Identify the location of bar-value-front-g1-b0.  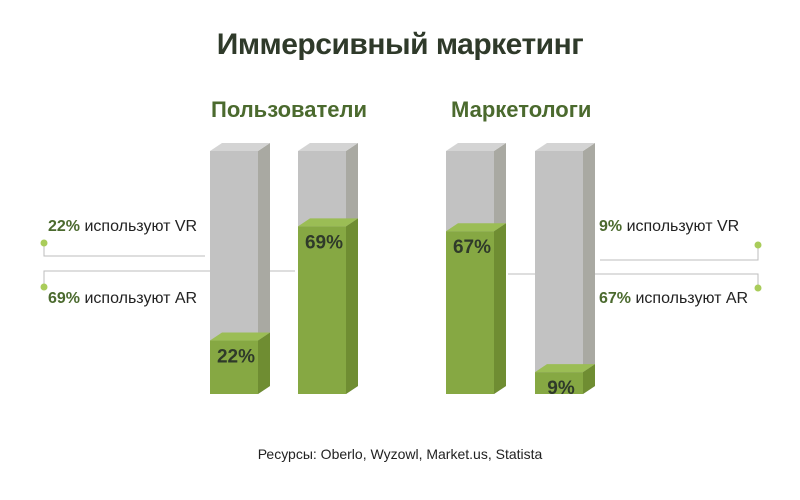
(470, 312).